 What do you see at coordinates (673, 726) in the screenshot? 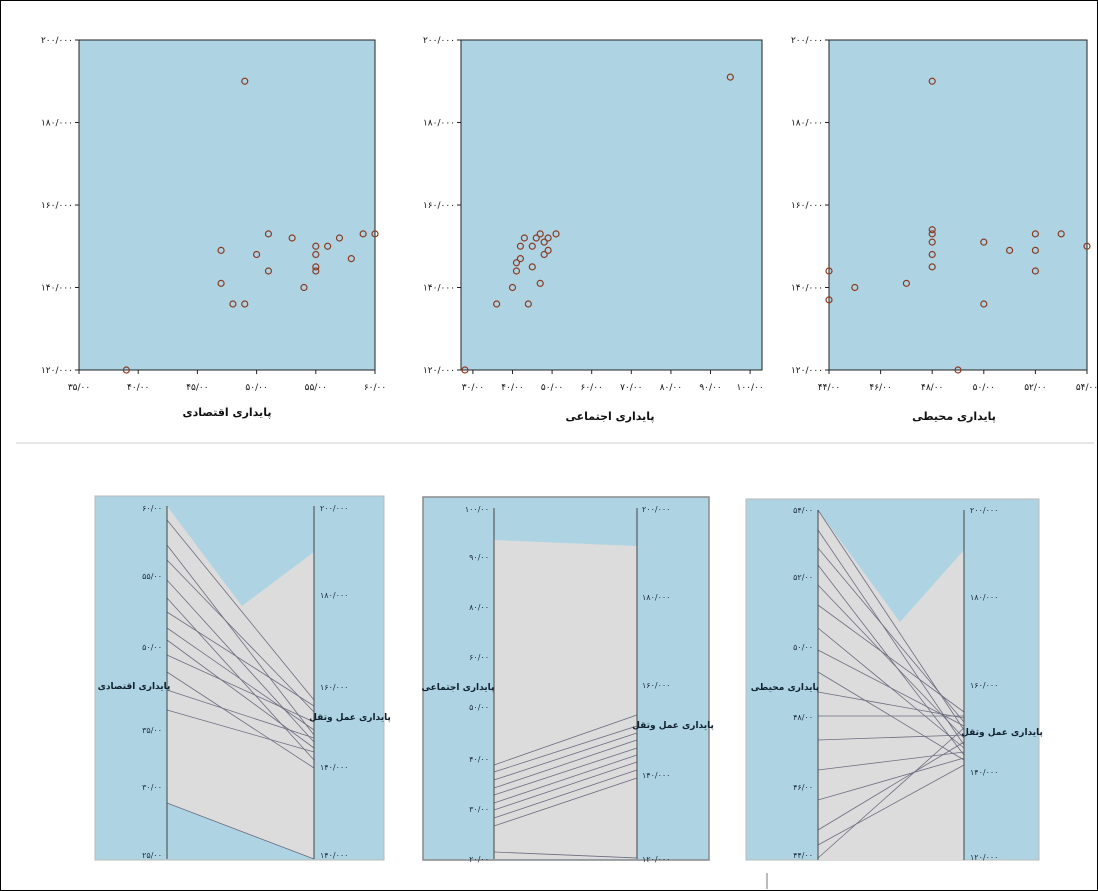
I see `right-axis-label: پایداری عمل وتقل` at bounding box center [673, 726].